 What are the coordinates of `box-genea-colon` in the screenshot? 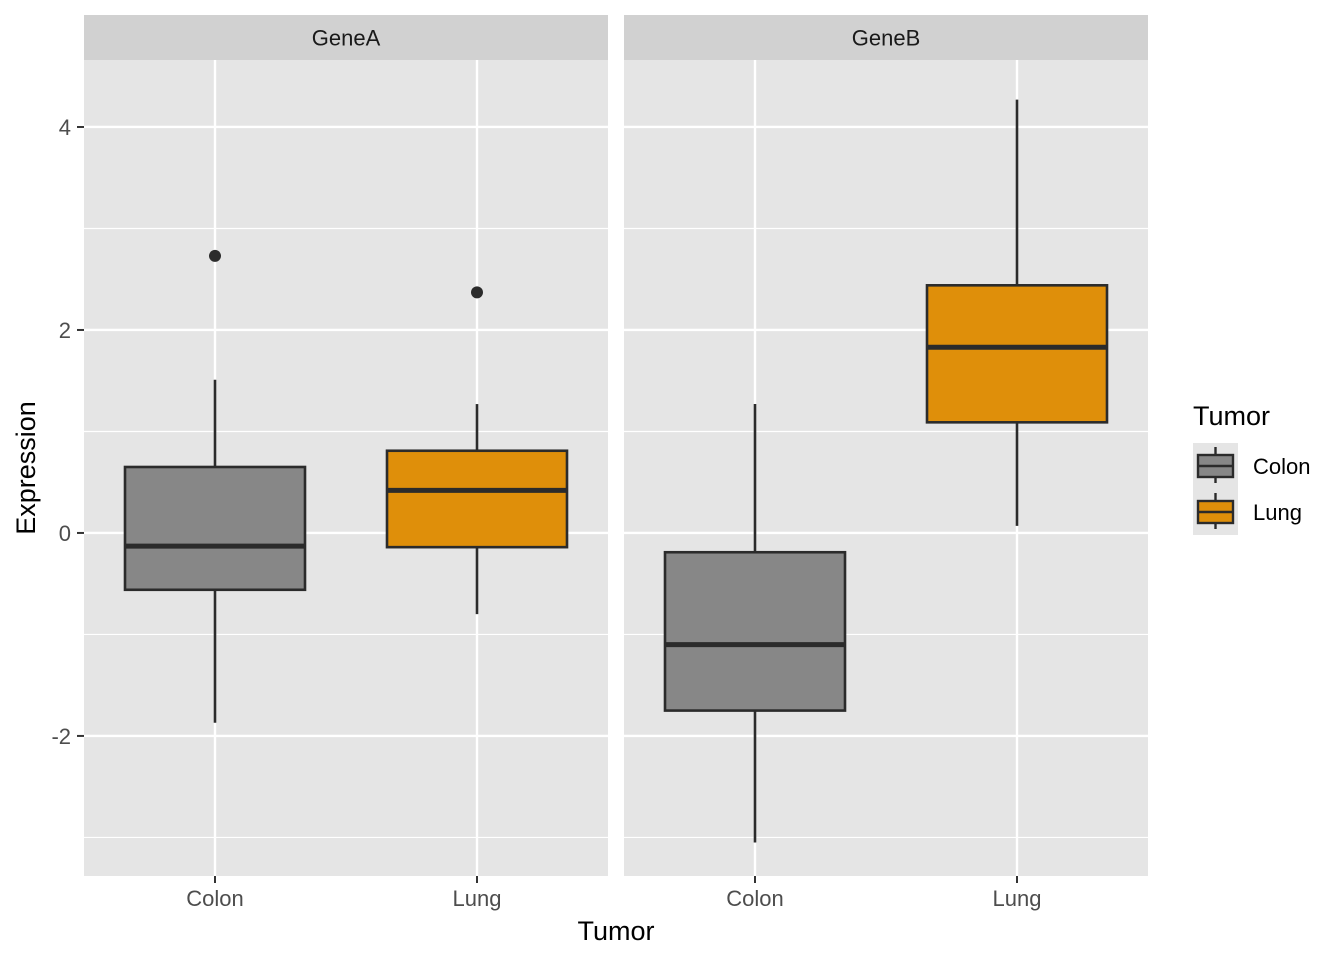 It's located at (215, 486).